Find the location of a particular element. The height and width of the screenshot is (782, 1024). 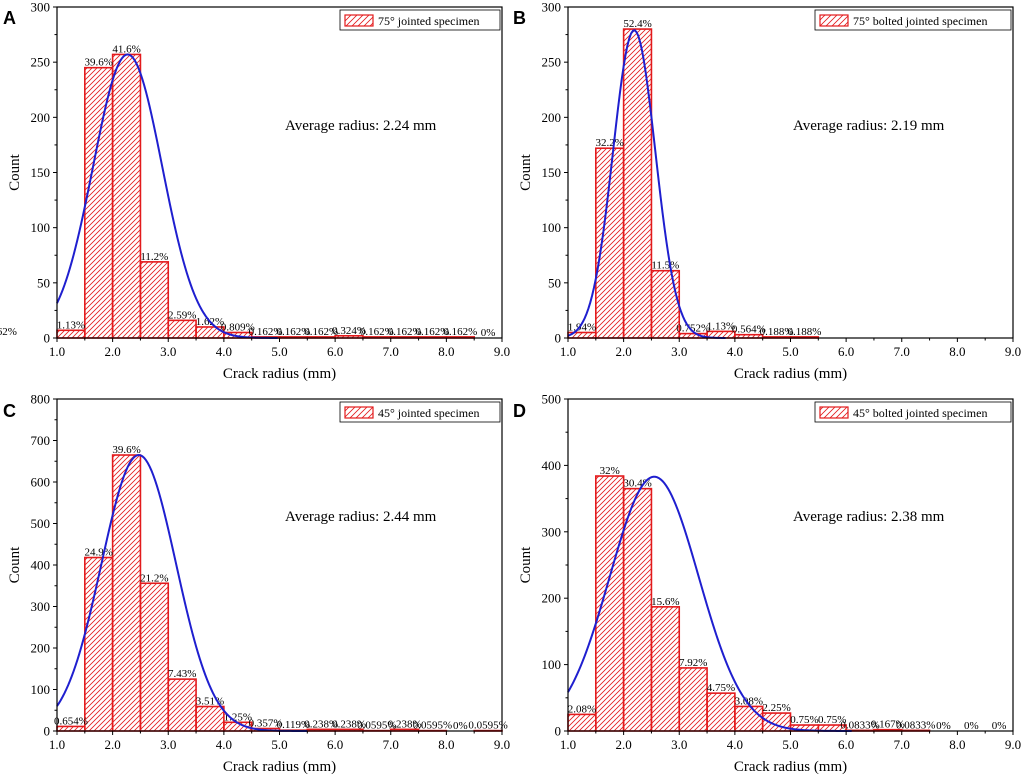

bar-percent-label: 0.654% is located at coordinates (71, 721).